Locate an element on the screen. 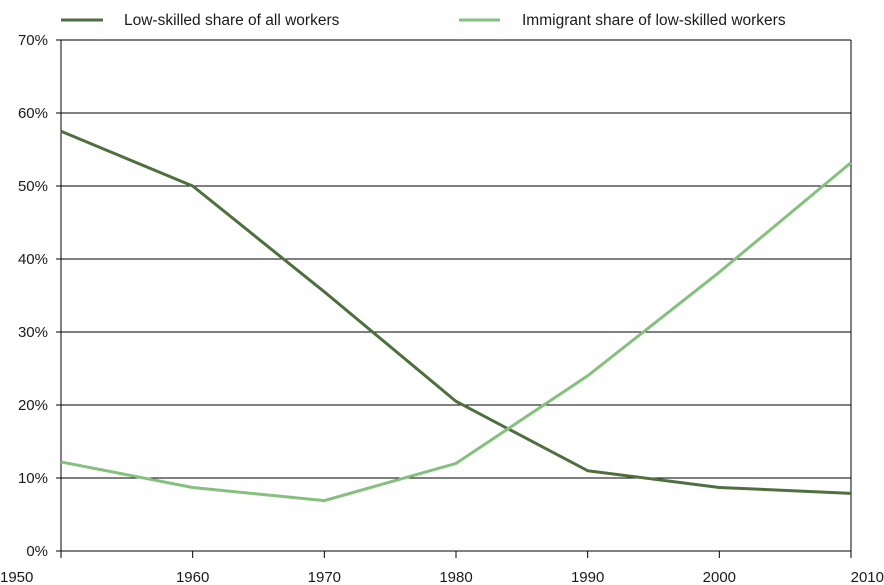 This screenshot has height=585, width=884. y-tick-label: 0% is located at coordinates (37, 551).